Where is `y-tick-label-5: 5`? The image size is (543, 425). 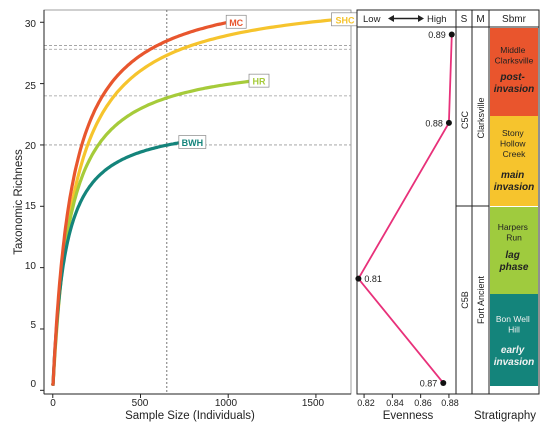 y-tick-label-5: 5 is located at coordinates (33, 325).